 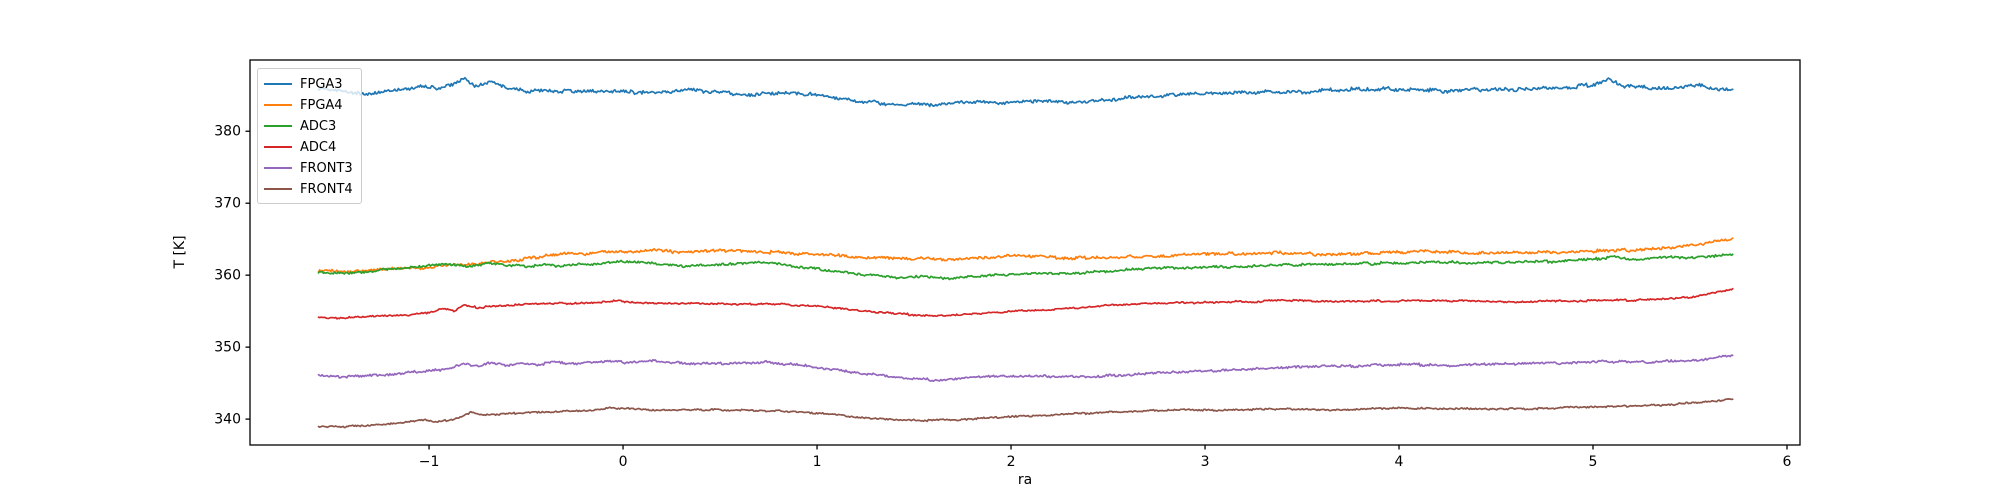 I want to click on x-tick-label: 2, so click(x=1011, y=462).